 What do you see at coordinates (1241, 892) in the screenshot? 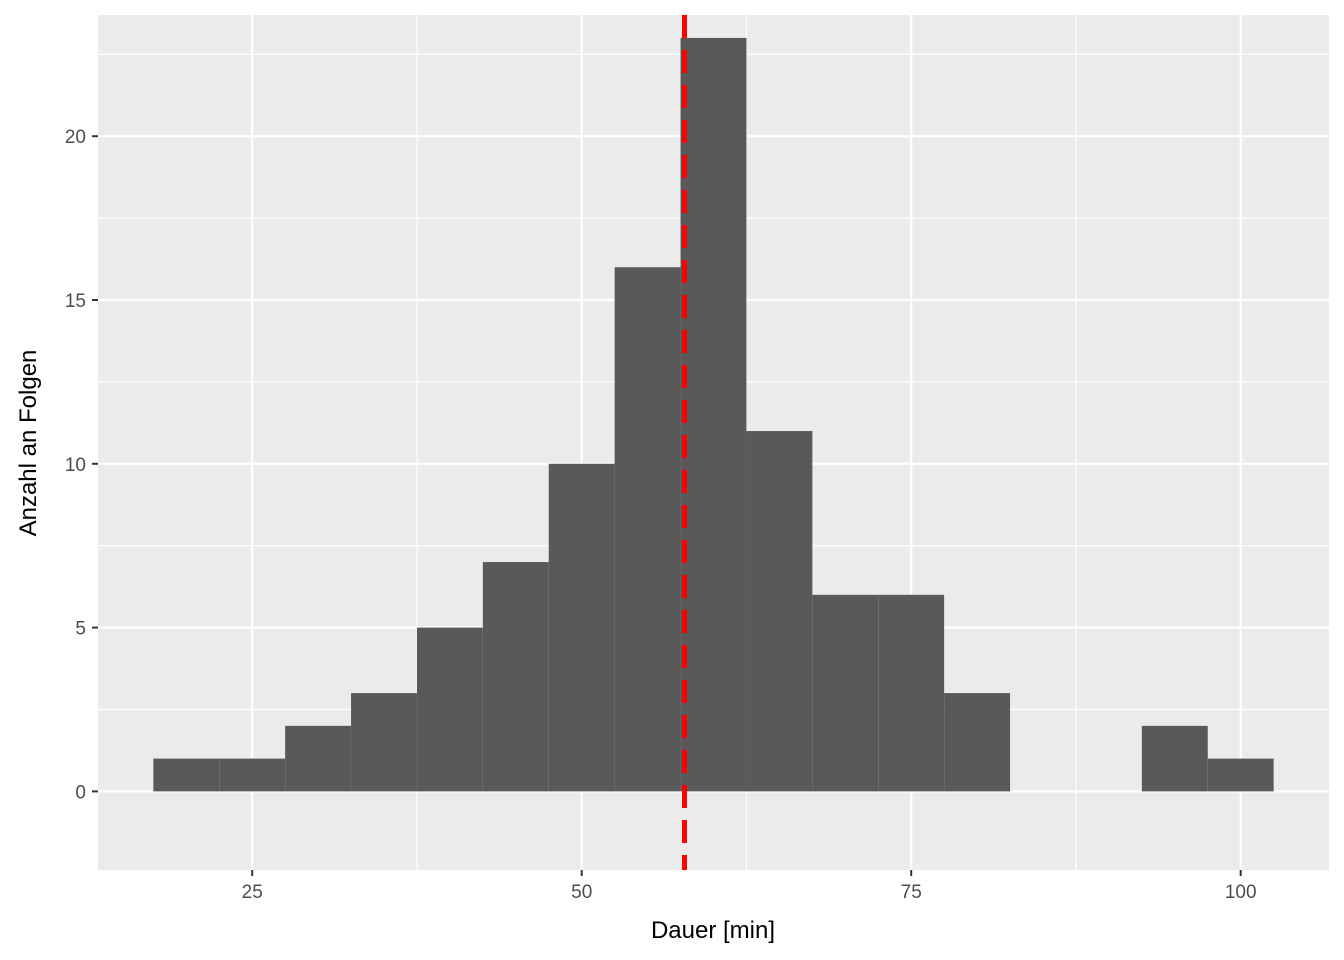
I see `x-tick-label: 100` at bounding box center [1241, 892].